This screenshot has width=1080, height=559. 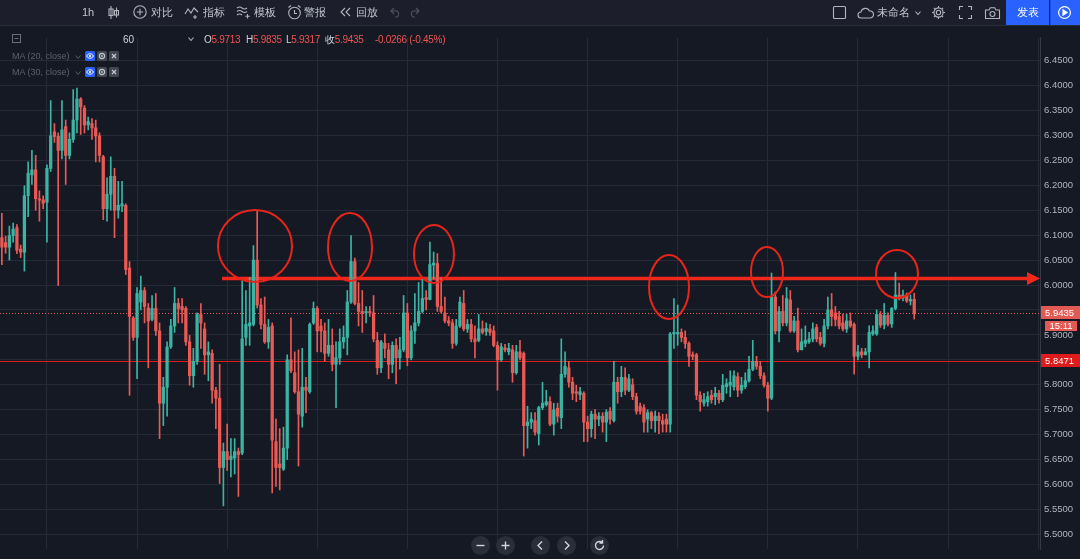 What do you see at coordinates (1059, 409) in the screenshot?
I see `y-tick-label: 5.7500` at bounding box center [1059, 409].